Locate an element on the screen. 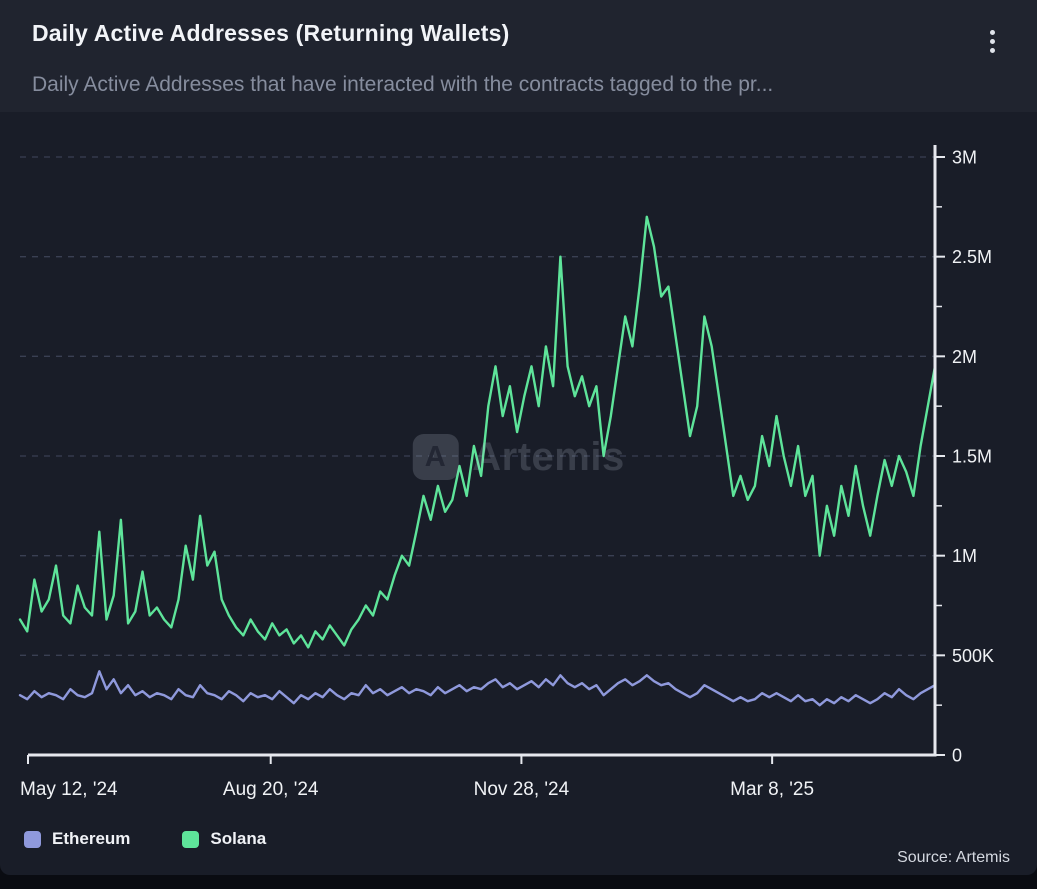 This screenshot has height=889, width=1037. legend-label-ethereum: Ethereum is located at coordinates (91, 838).